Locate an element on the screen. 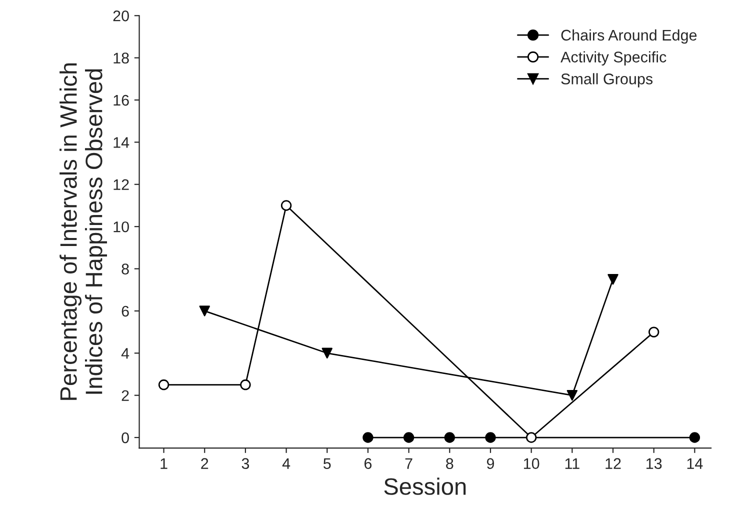  y-tick-label: 18 is located at coordinates (121, 58).